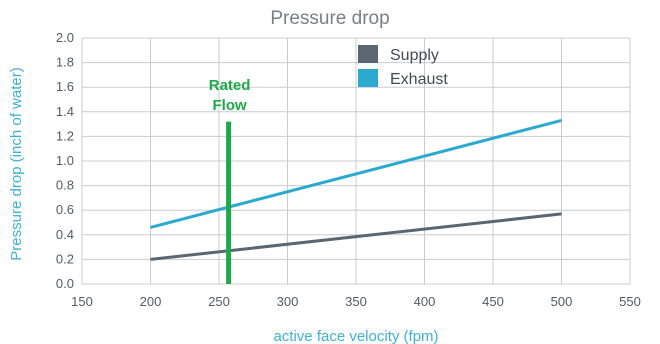  What do you see at coordinates (329, 18) in the screenshot?
I see `chart-title: Pressure drop` at bounding box center [329, 18].